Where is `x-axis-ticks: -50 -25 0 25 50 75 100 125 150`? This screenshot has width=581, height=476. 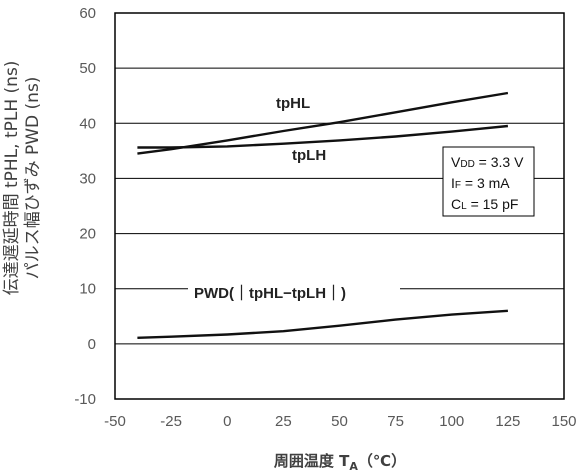 x-axis-ticks: -50 -25 0 25 50 75 100 125 150 is located at coordinates (340, 421).